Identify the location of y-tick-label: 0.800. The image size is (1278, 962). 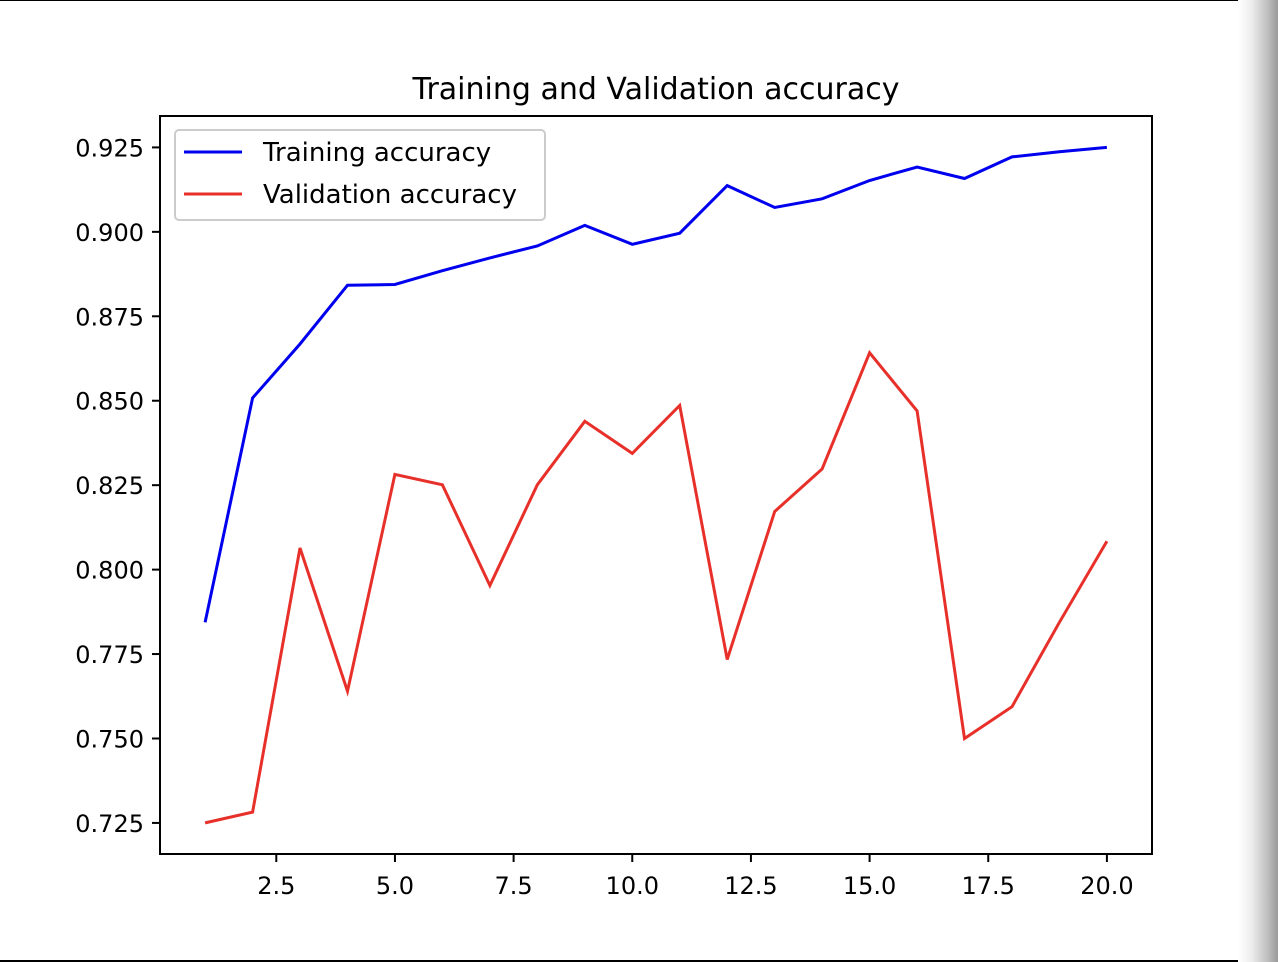
(109, 571).